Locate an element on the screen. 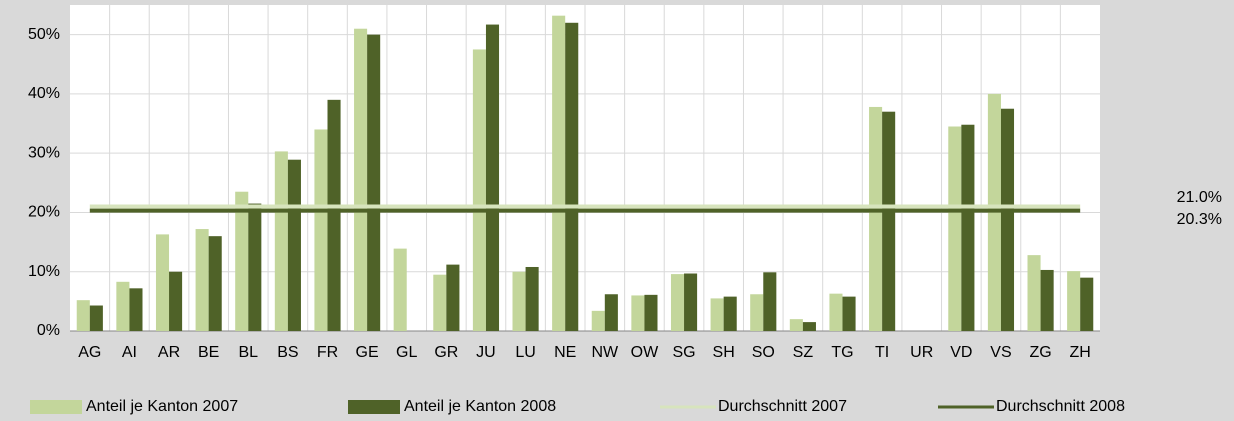  x-tick-label: SG is located at coordinates (683, 352).